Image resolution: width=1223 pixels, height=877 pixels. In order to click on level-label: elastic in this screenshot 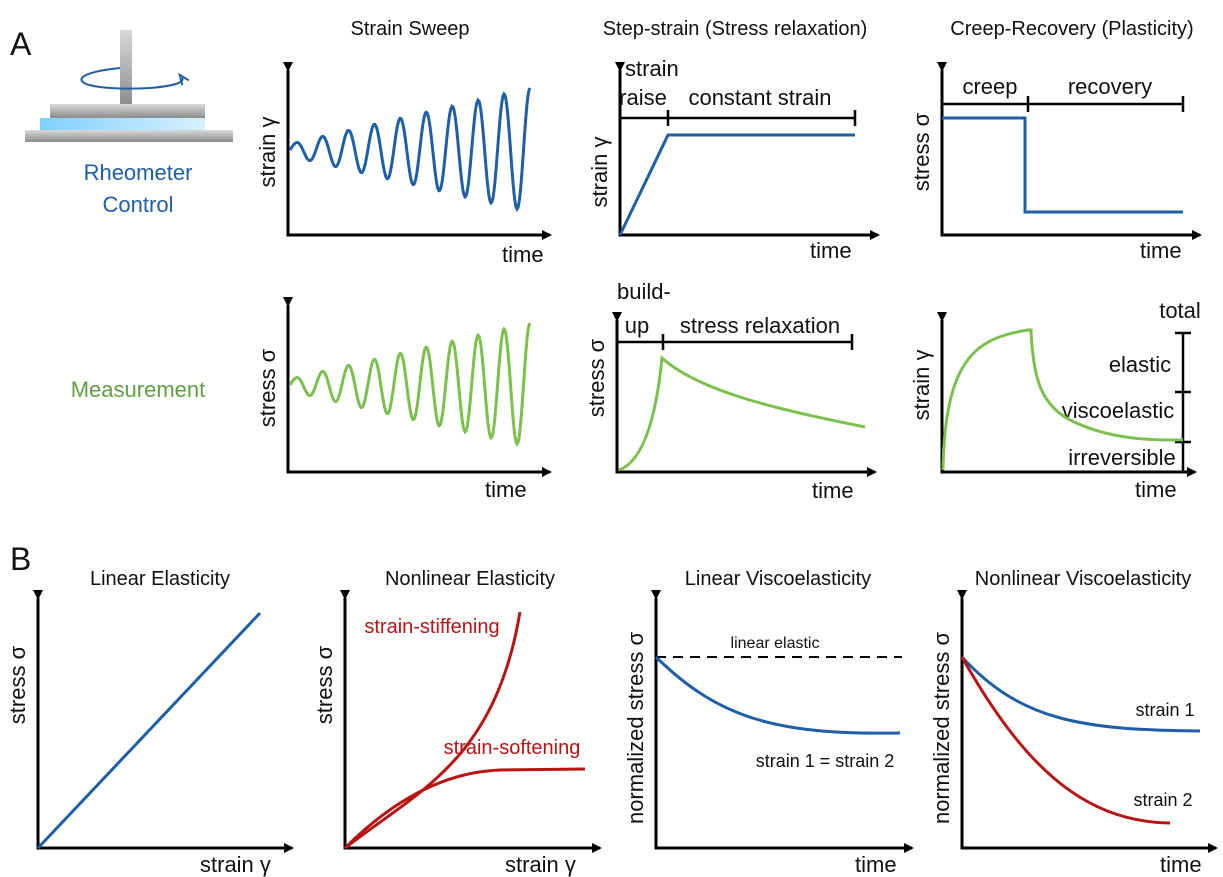, I will do `click(1140, 364)`.